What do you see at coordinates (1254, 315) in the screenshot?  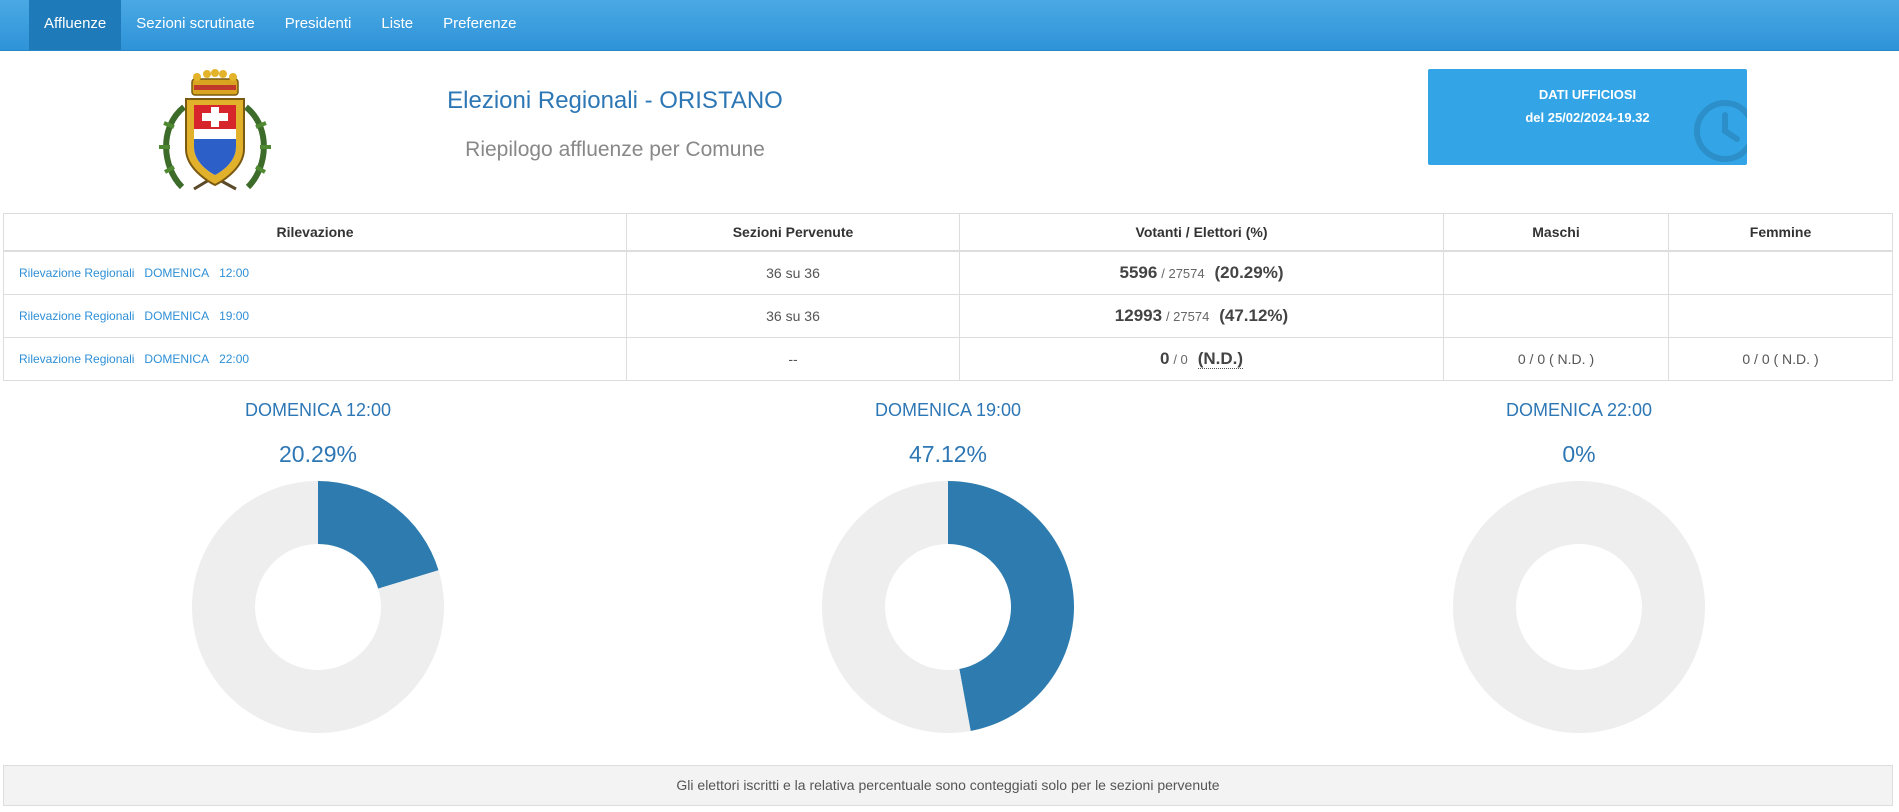 I see `turnout-percent: (47.12%)` at bounding box center [1254, 315].